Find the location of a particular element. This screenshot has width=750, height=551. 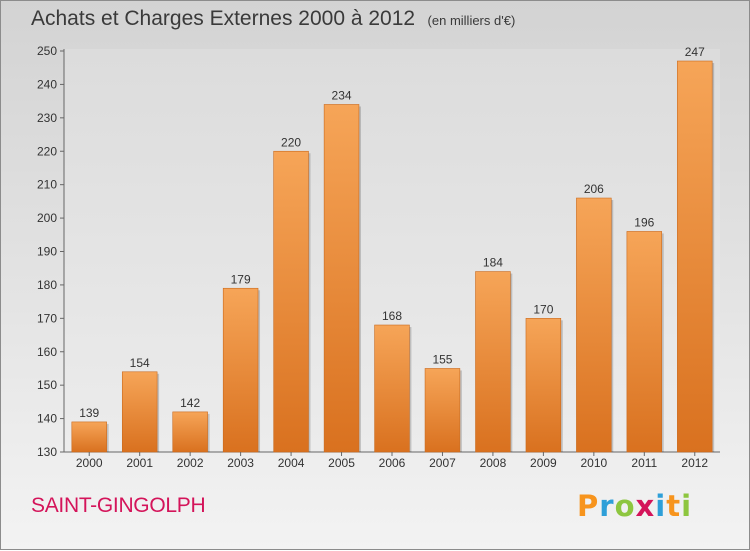

y-tick-label: 150 is located at coordinates (47, 385).